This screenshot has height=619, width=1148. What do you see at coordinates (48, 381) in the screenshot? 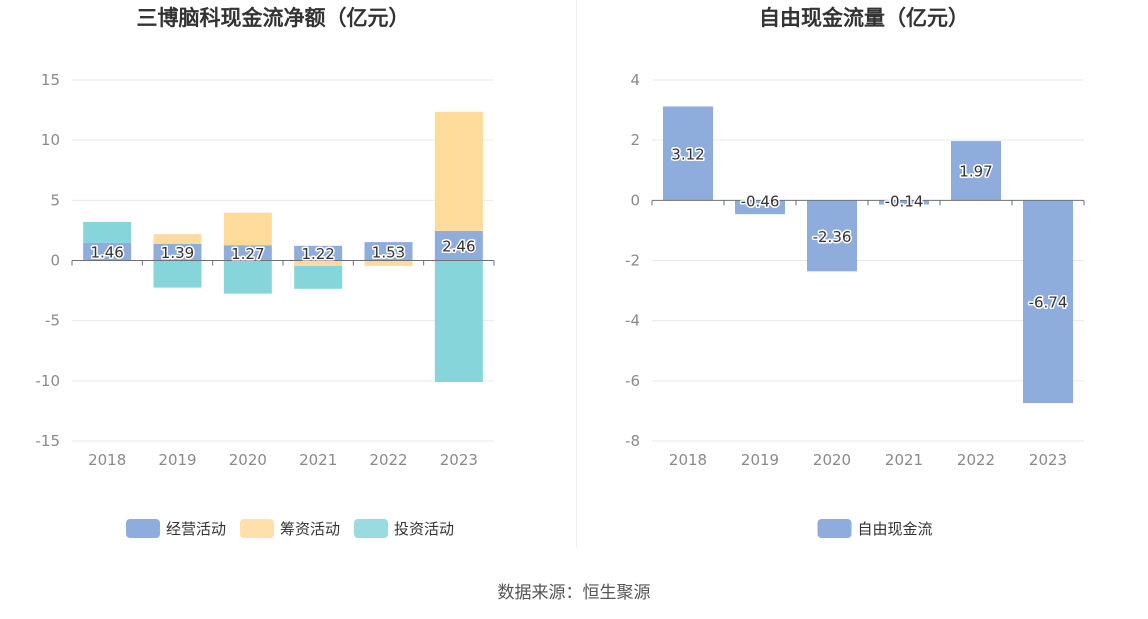
I see `y-tick-label: -10` at bounding box center [48, 381].